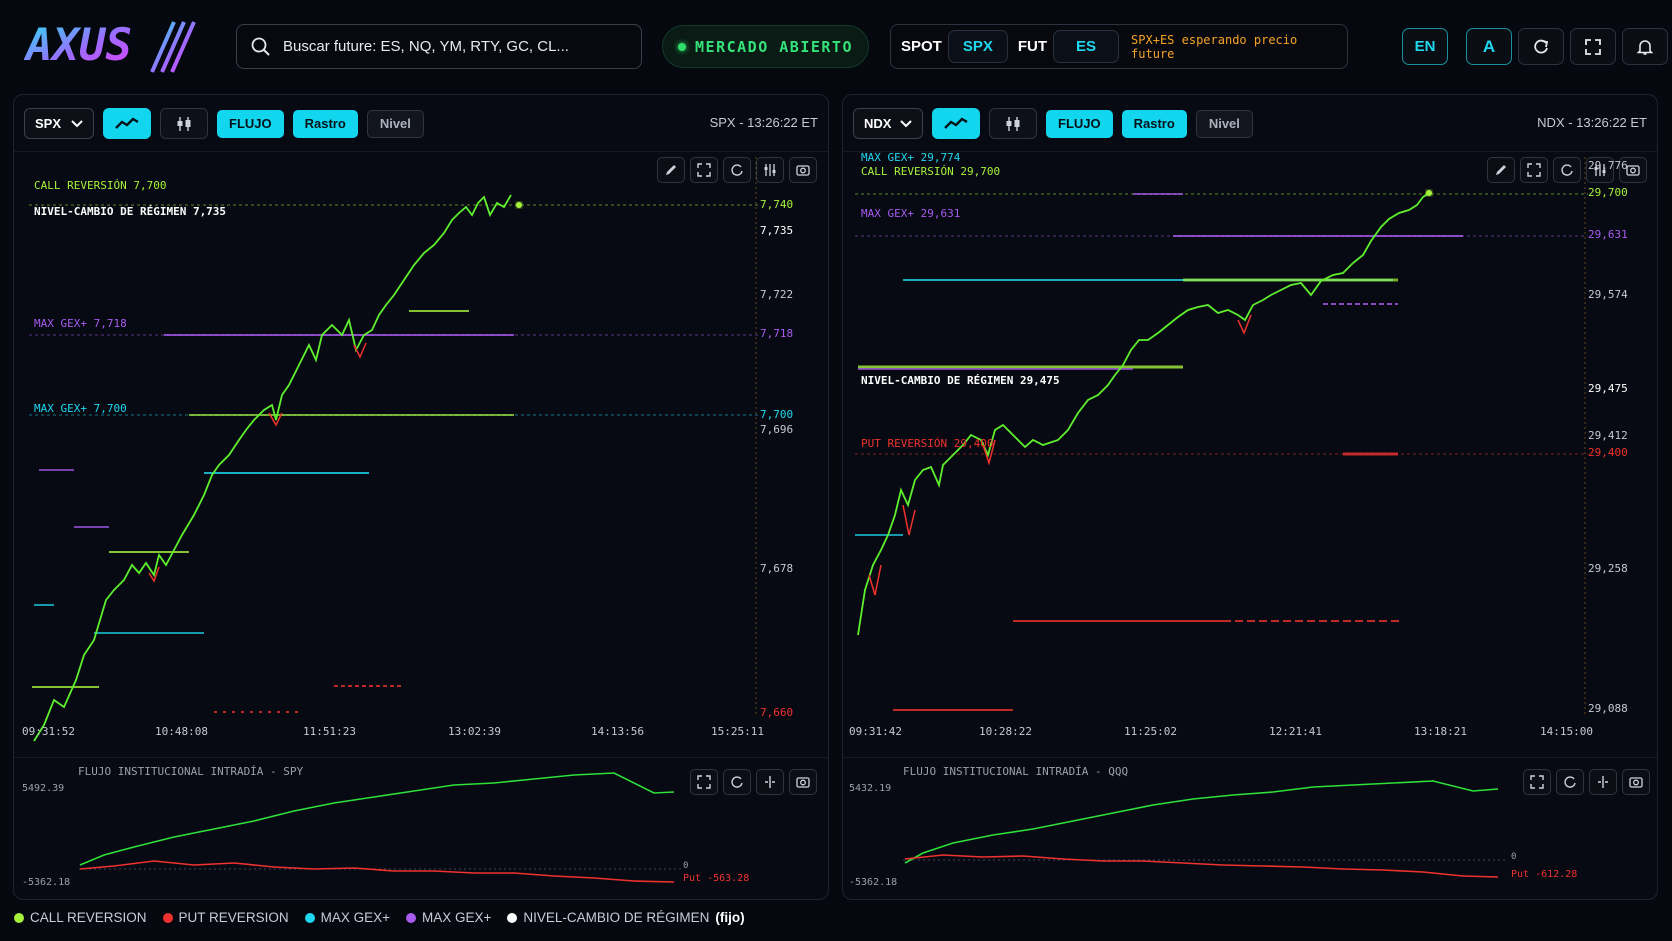  Describe the element at coordinates (878, 123) in the screenshot. I see `symbol-select-value: NDX` at that location.